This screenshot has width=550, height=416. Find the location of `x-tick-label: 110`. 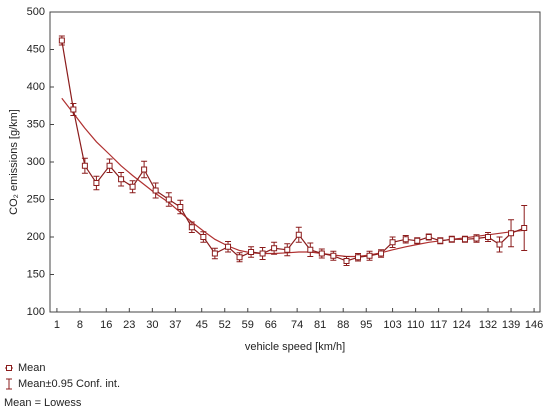

x-tick-label: 110 is located at coordinates (416, 325).